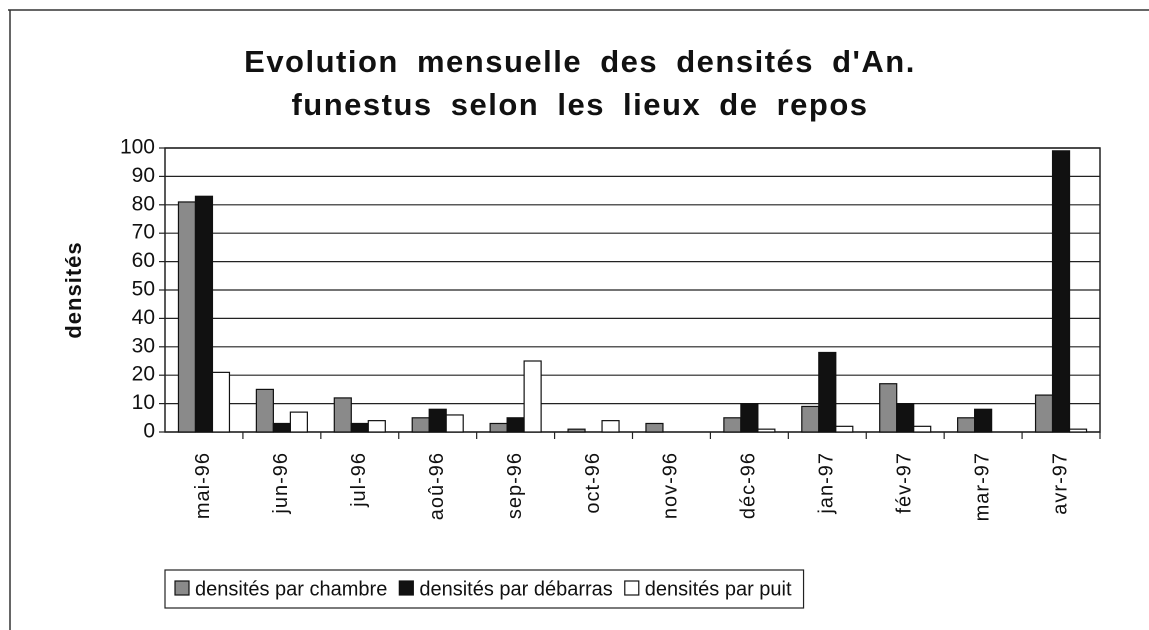  I want to click on x-tick-label: aoû-96, so click(437, 486).